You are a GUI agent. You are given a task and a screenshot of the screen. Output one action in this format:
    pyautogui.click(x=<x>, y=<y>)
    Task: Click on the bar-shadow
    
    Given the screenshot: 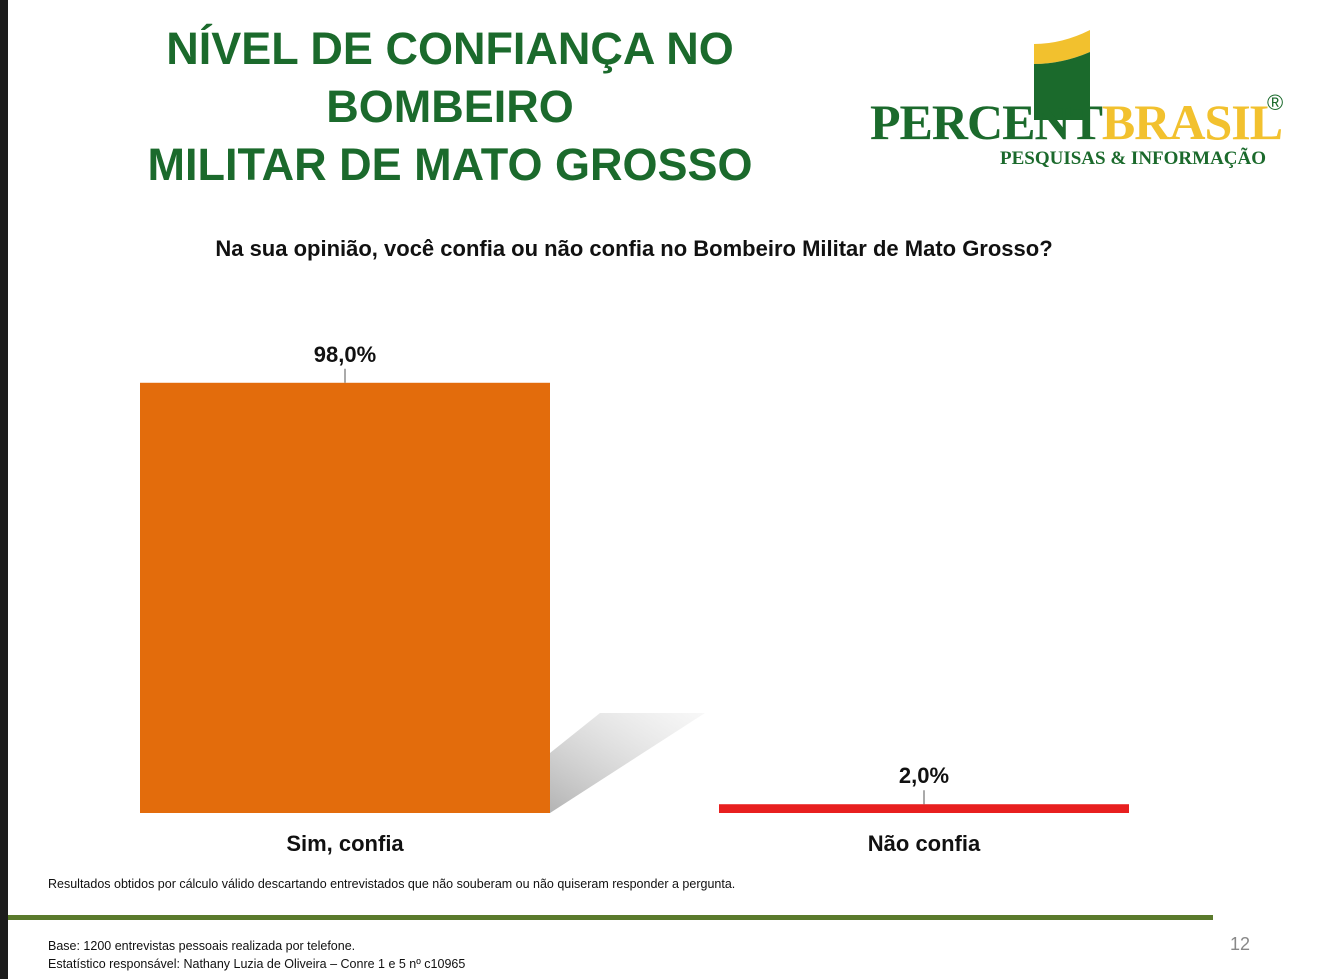 What is the action you would take?
    pyautogui.click(x=627, y=763)
    